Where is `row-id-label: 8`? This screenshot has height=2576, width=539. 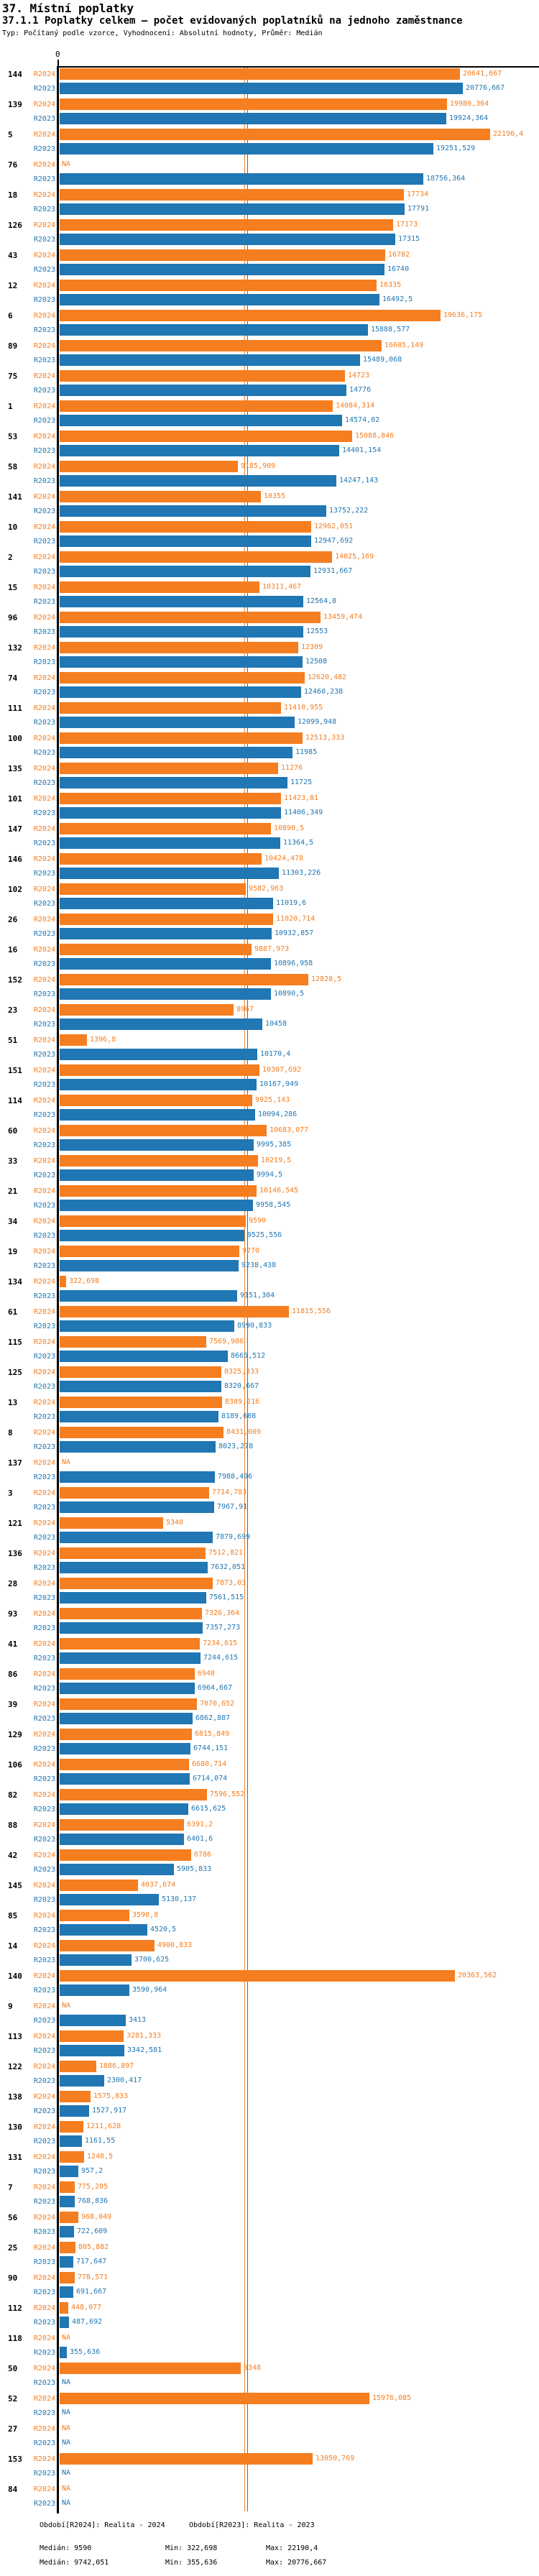 row-id-label: 8 is located at coordinates (10, 1433).